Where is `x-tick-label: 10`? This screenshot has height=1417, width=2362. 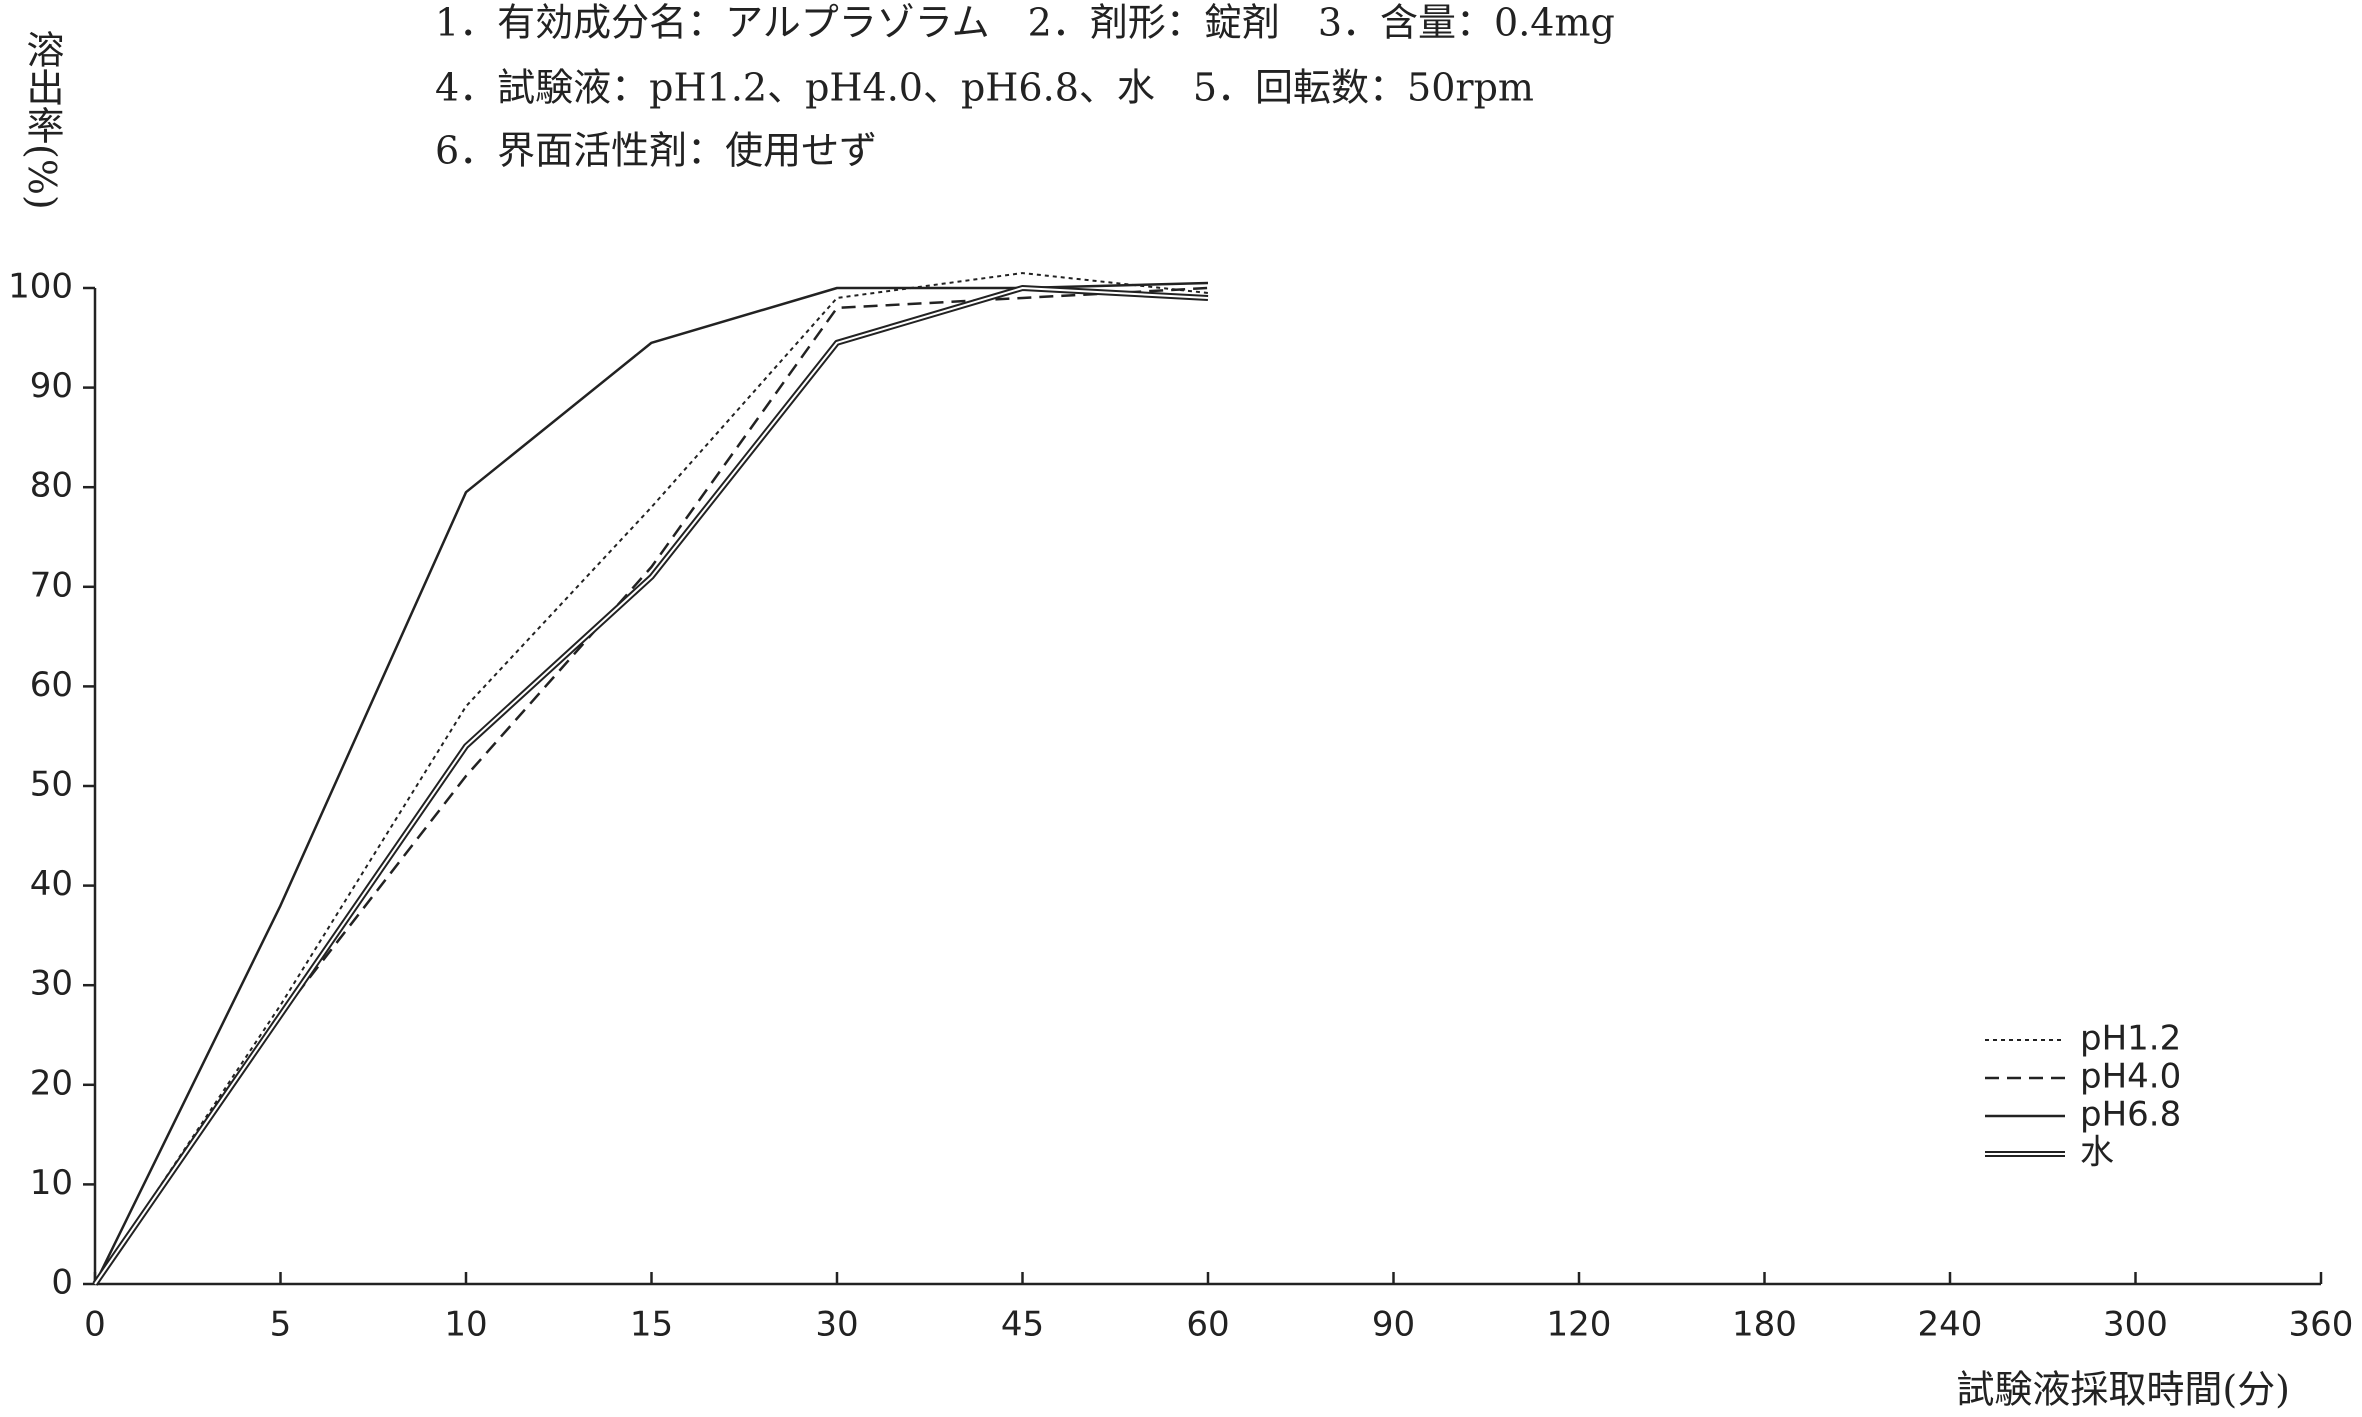
x-tick-label: 10 is located at coordinates (465, 1325).